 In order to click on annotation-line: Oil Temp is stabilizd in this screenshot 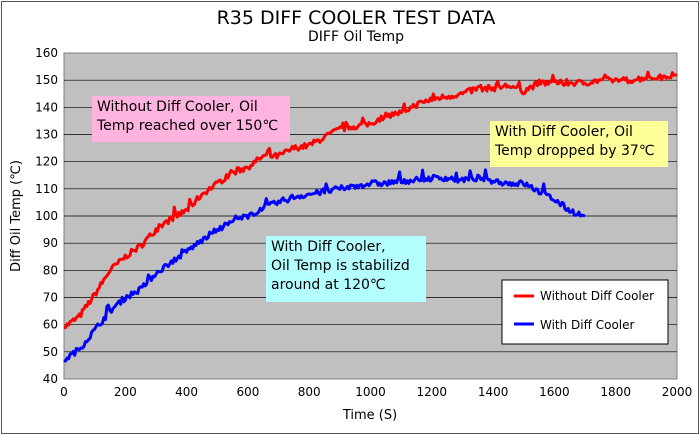, I will do `click(340, 266)`.